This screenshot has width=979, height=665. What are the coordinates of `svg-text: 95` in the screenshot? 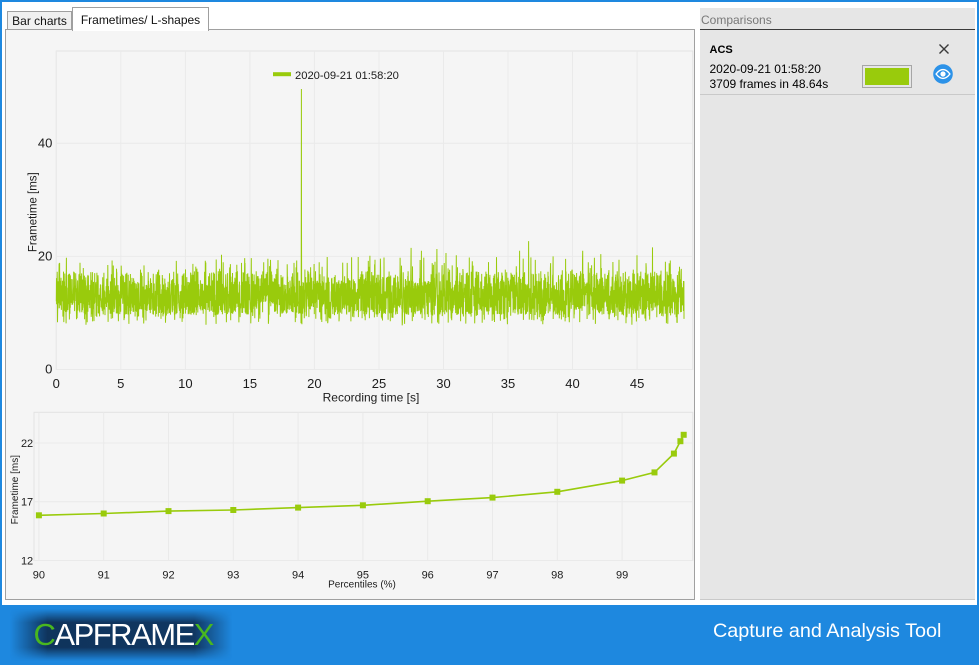 It's located at (363, 576).